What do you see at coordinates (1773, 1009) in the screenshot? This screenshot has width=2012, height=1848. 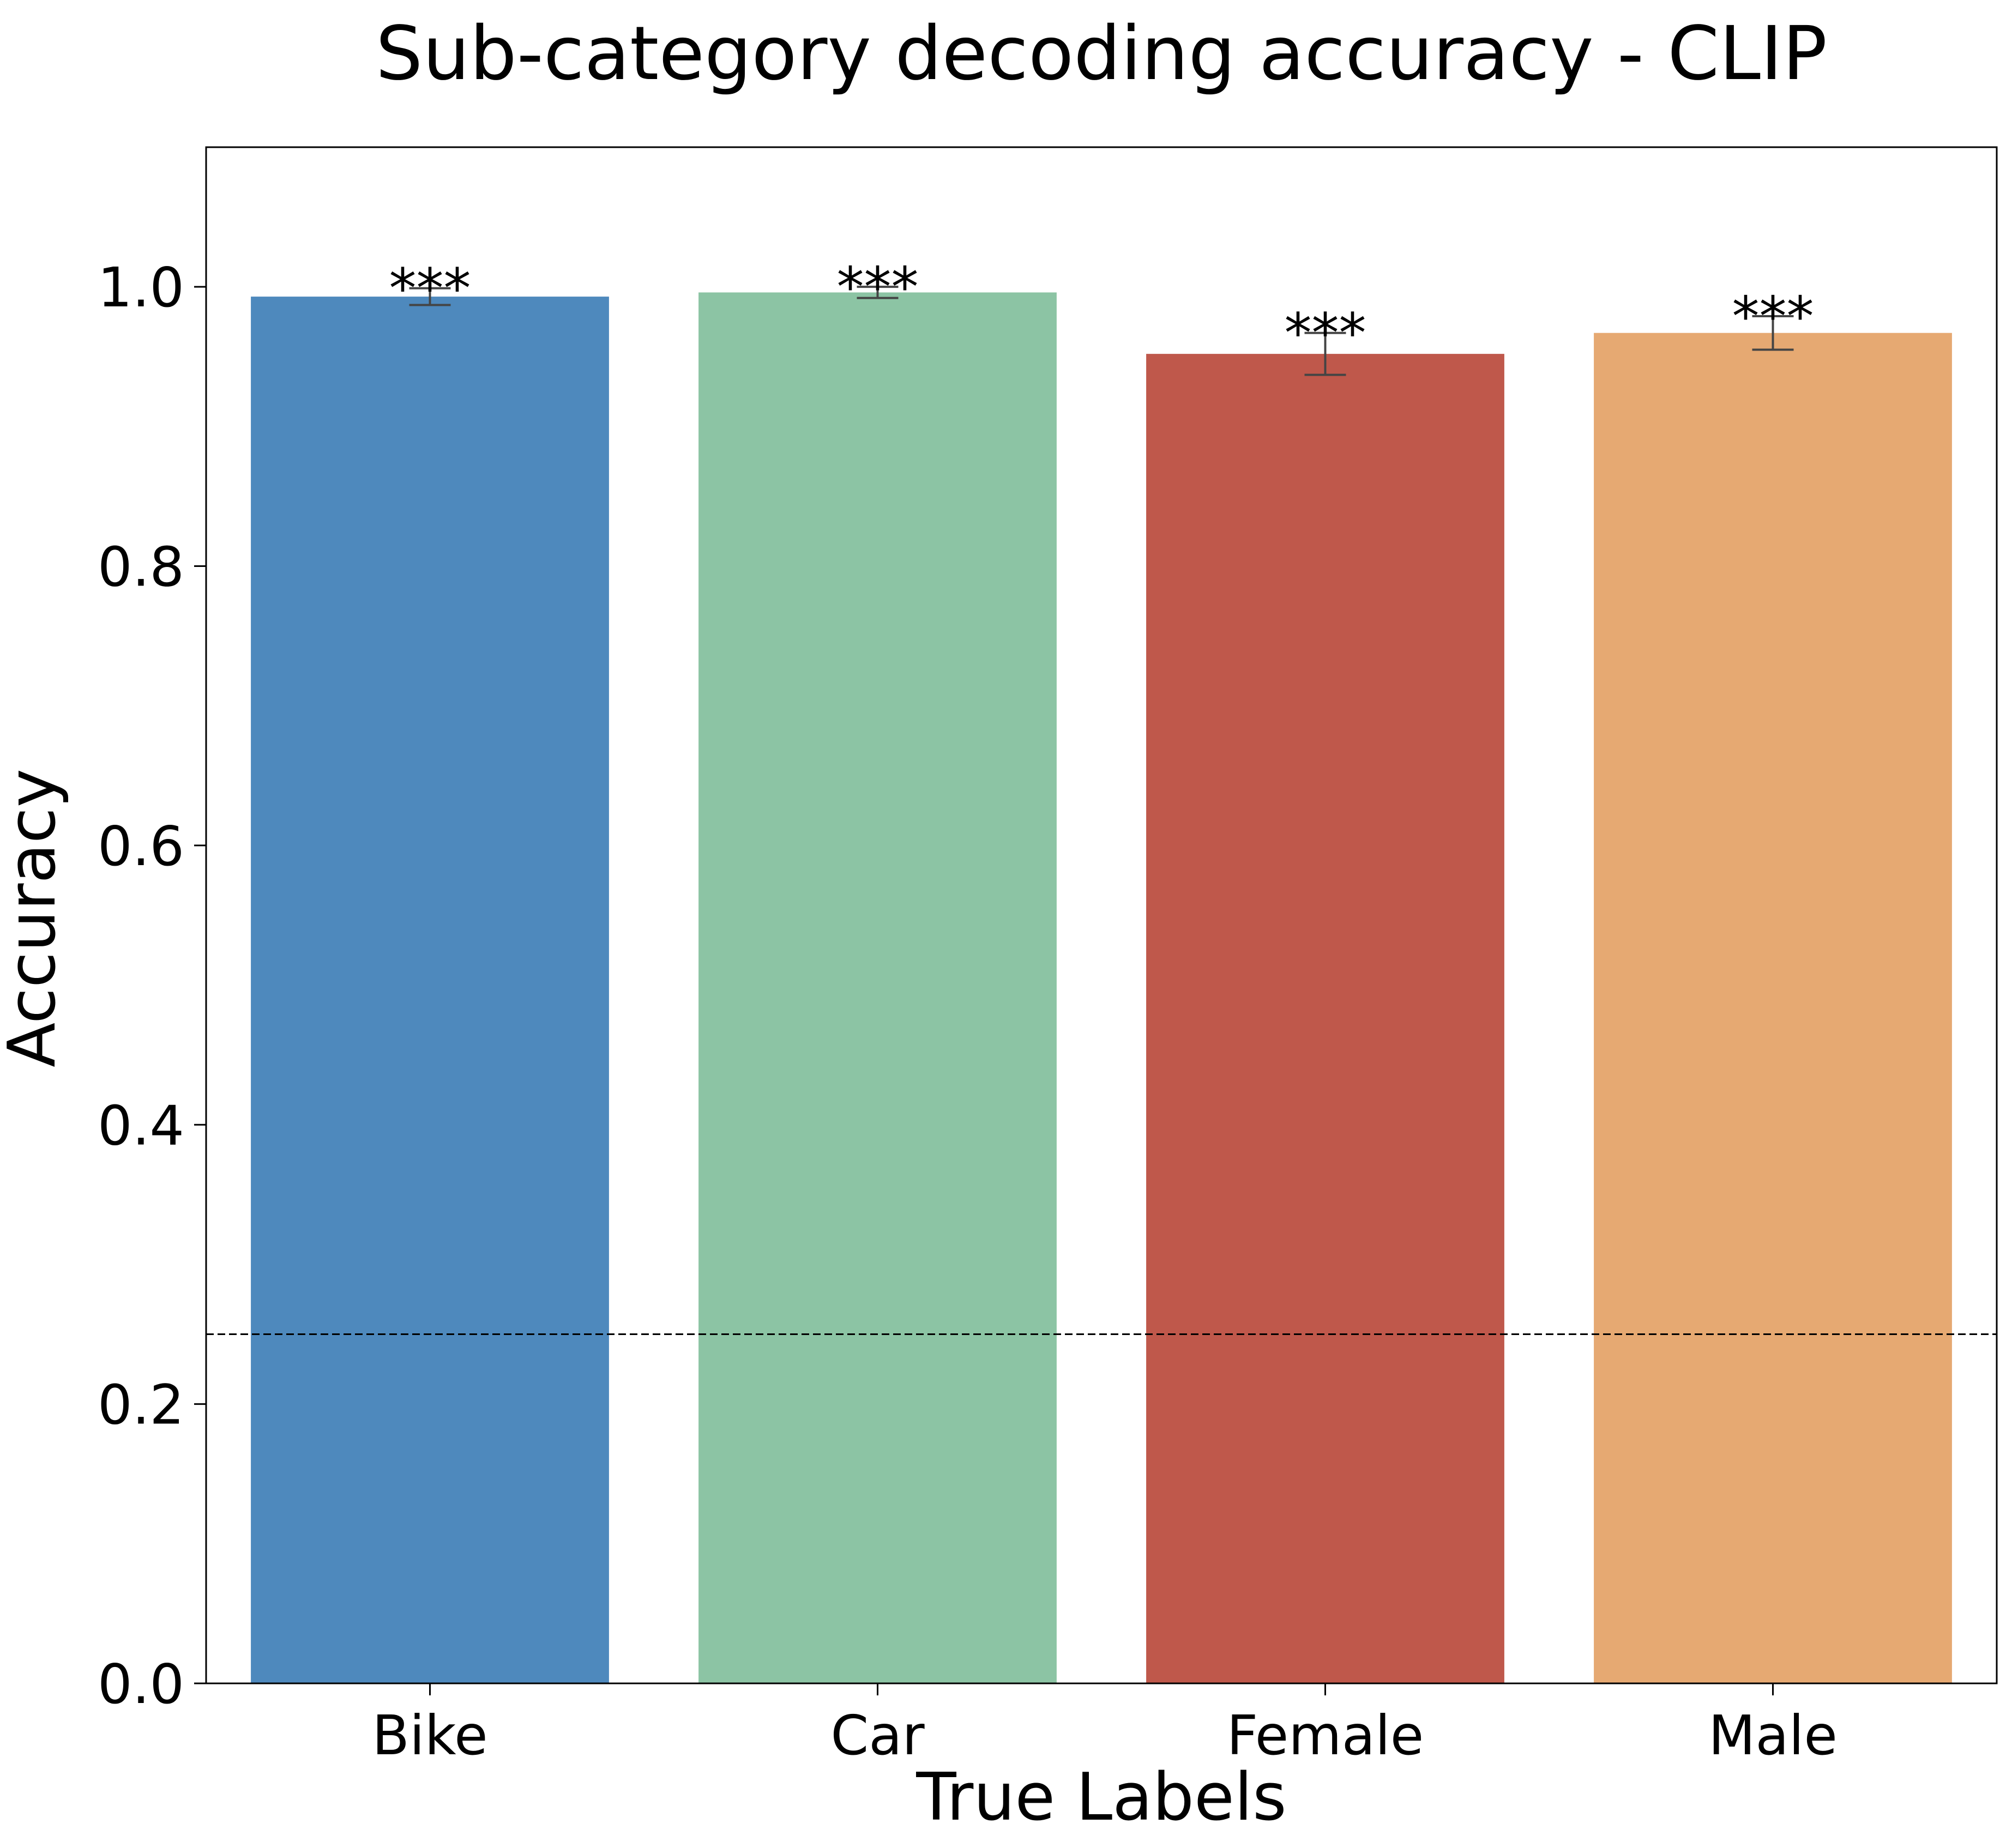 I see `bar-male` at bounding box center [1773, 1009].